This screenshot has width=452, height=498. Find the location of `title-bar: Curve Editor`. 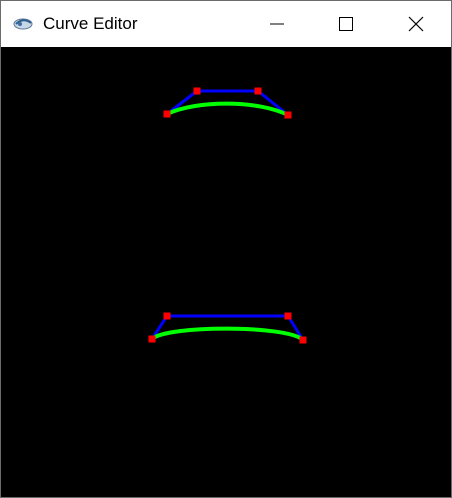

title-bar: Curve Editor is located at coordinates (226, 24).